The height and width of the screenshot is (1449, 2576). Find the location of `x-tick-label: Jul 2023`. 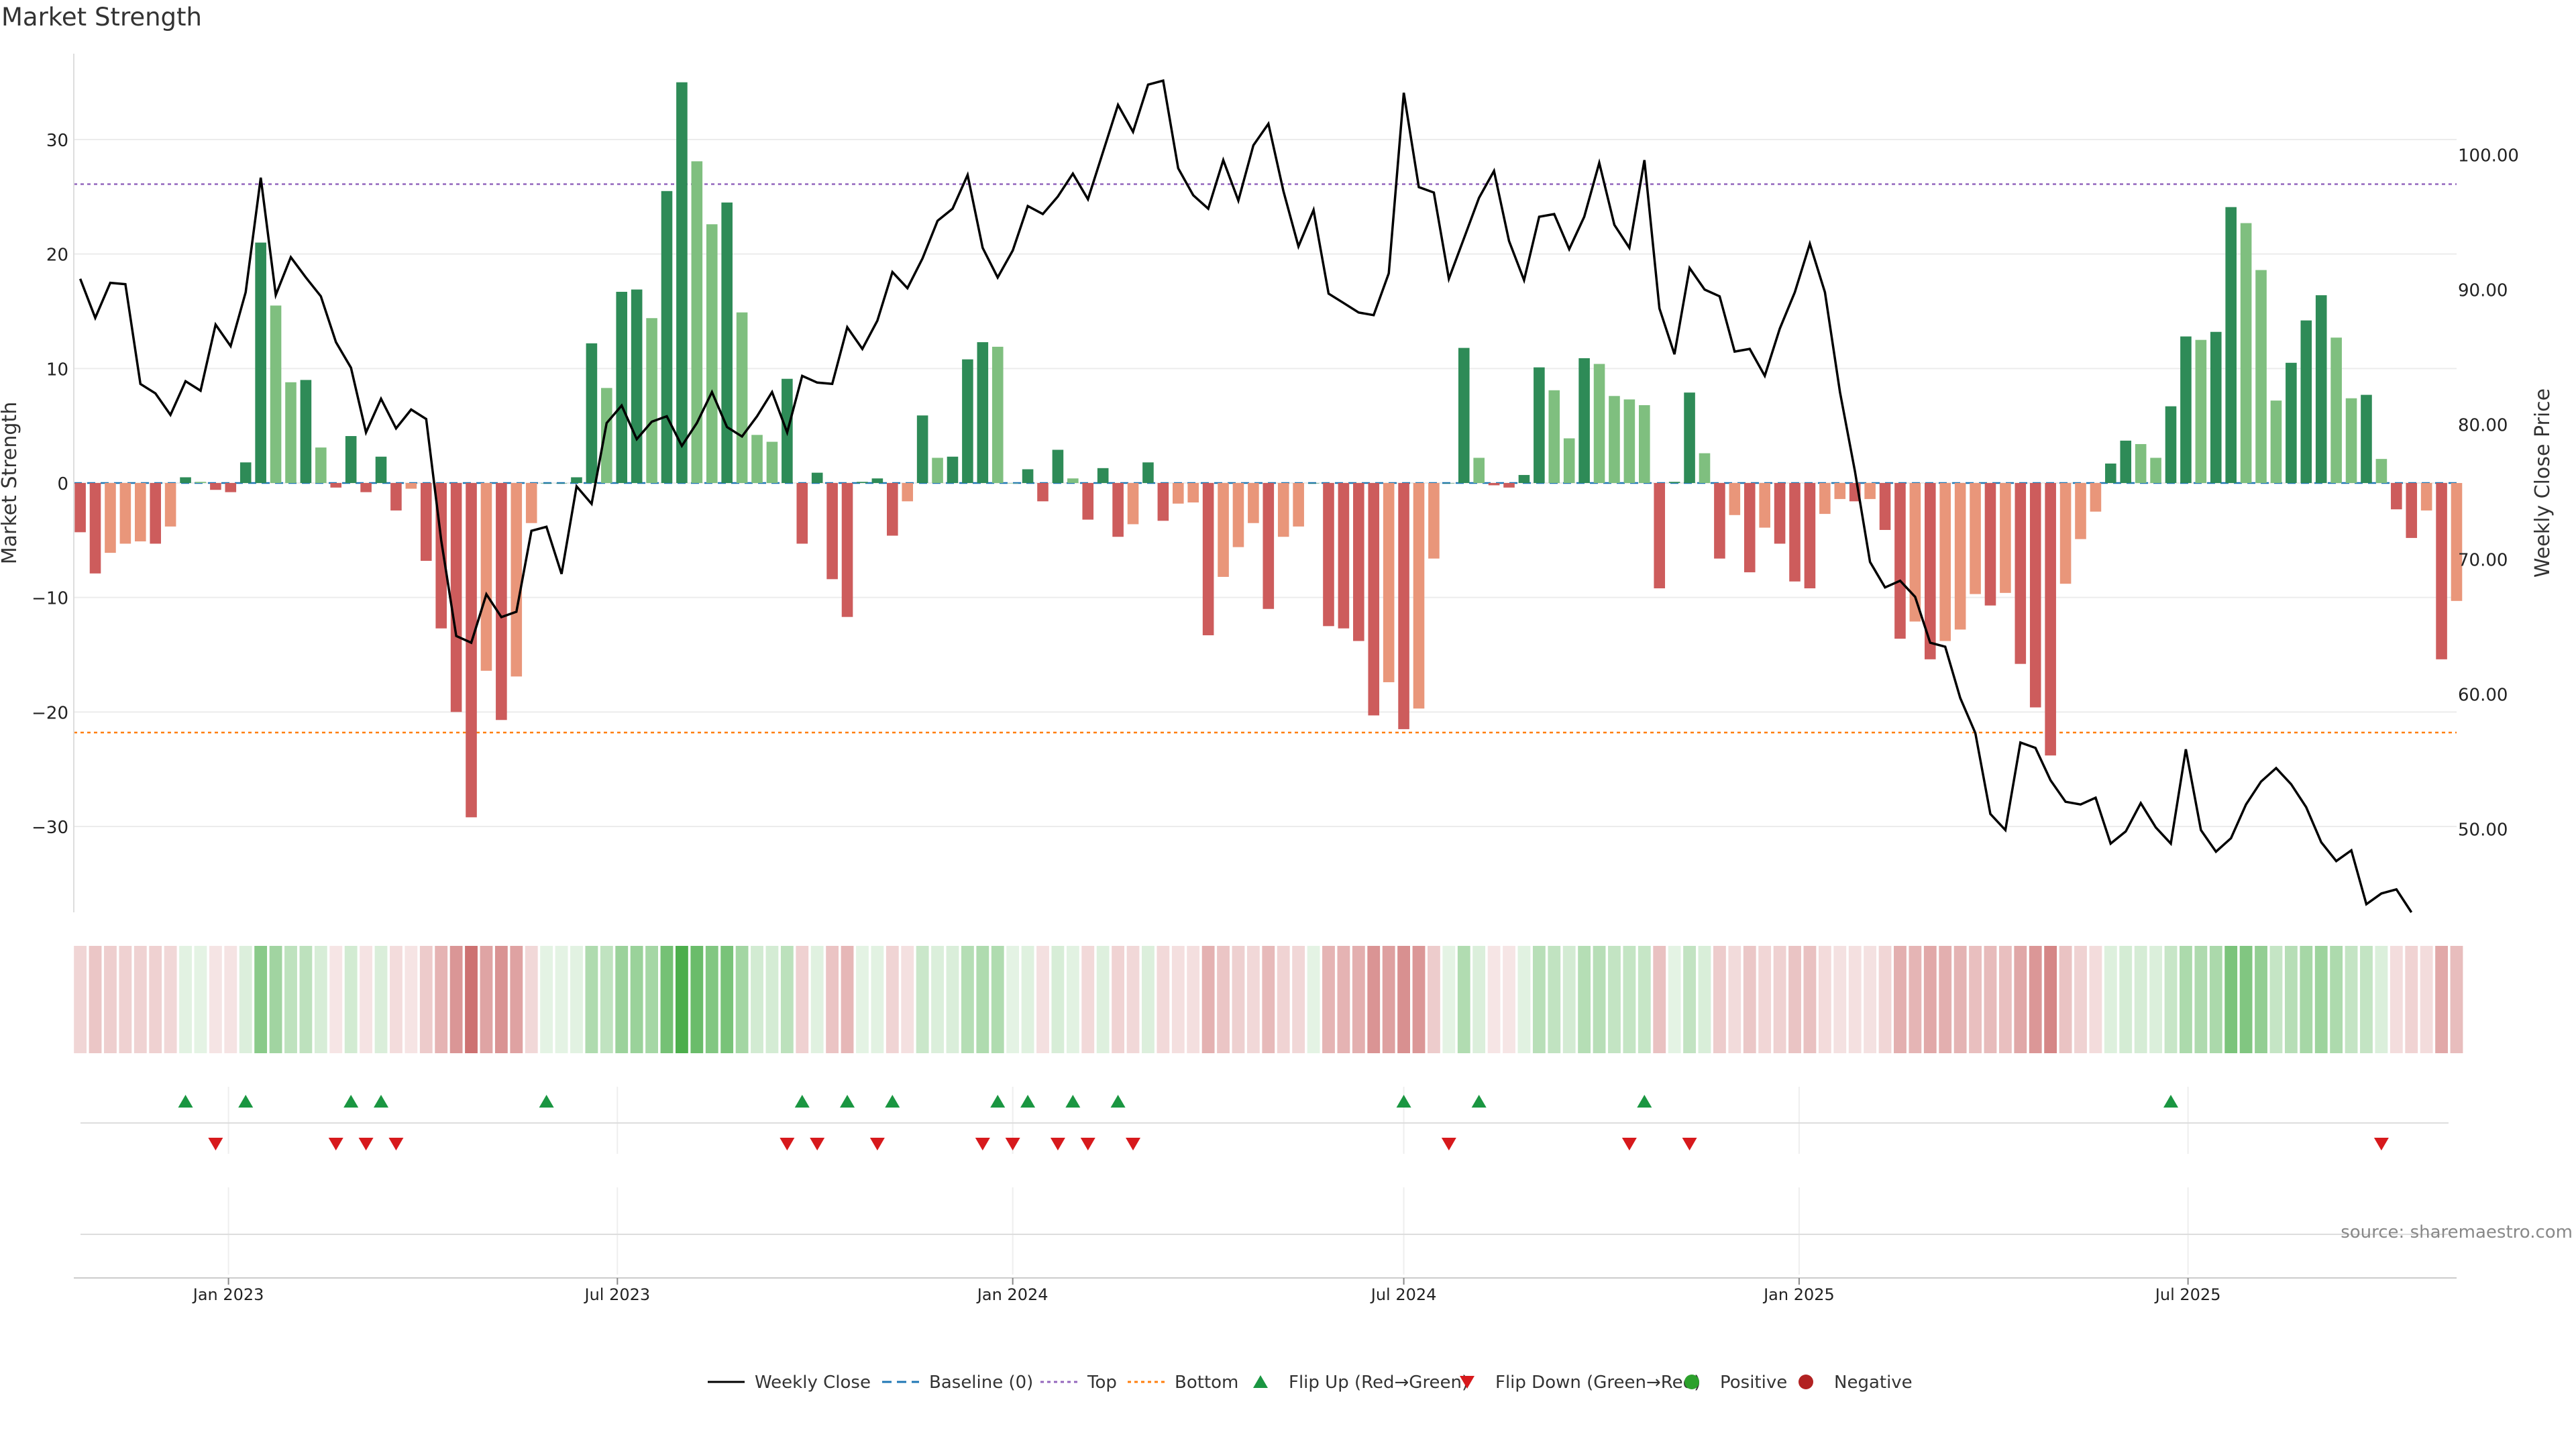

x-tick-label: Jul 2023 is located at coordinates (616, 1294).